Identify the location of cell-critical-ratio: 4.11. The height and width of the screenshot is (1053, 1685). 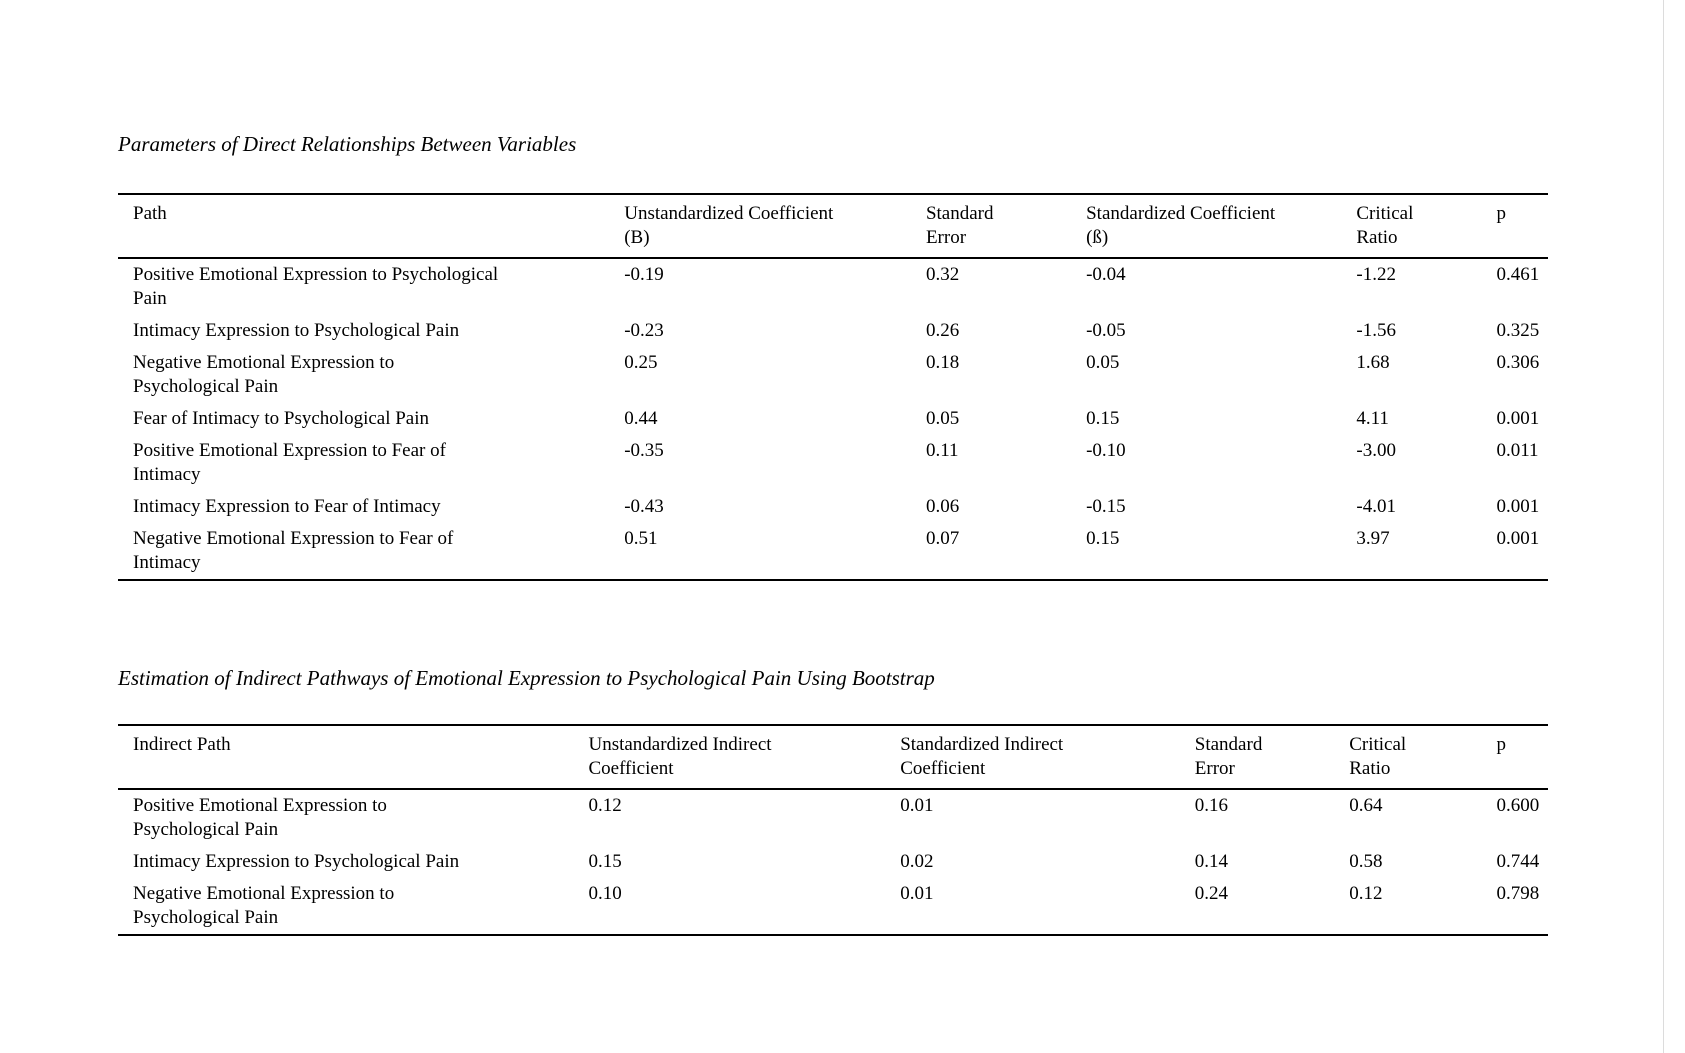
(1372, 418).